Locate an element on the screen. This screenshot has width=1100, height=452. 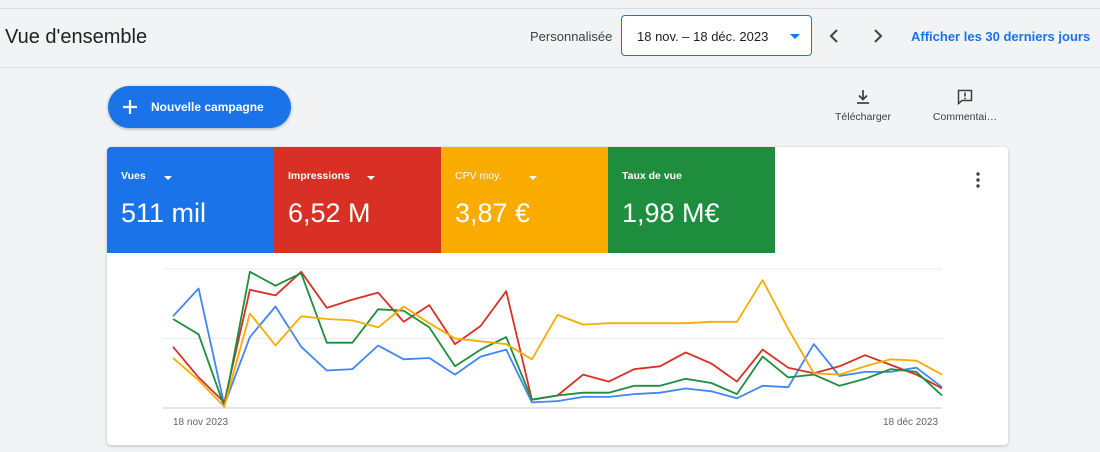
metric-cpv: CPV moy. 3,87 € is located at coordinates (524, 200).